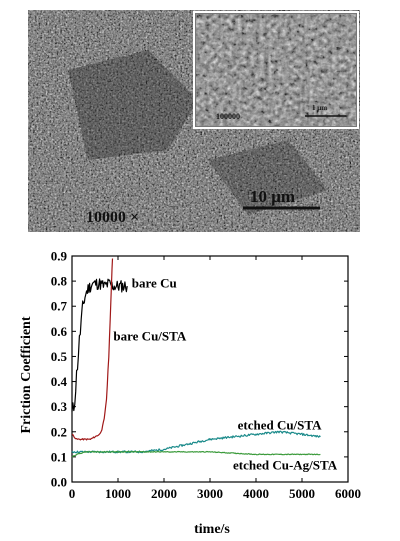 The height and width of the screenshot is (541, 400). What do you see at coordinates (118, 493) in the screenshot?
I see `x-tick-label: 1000` at bounding box center [118, 493].